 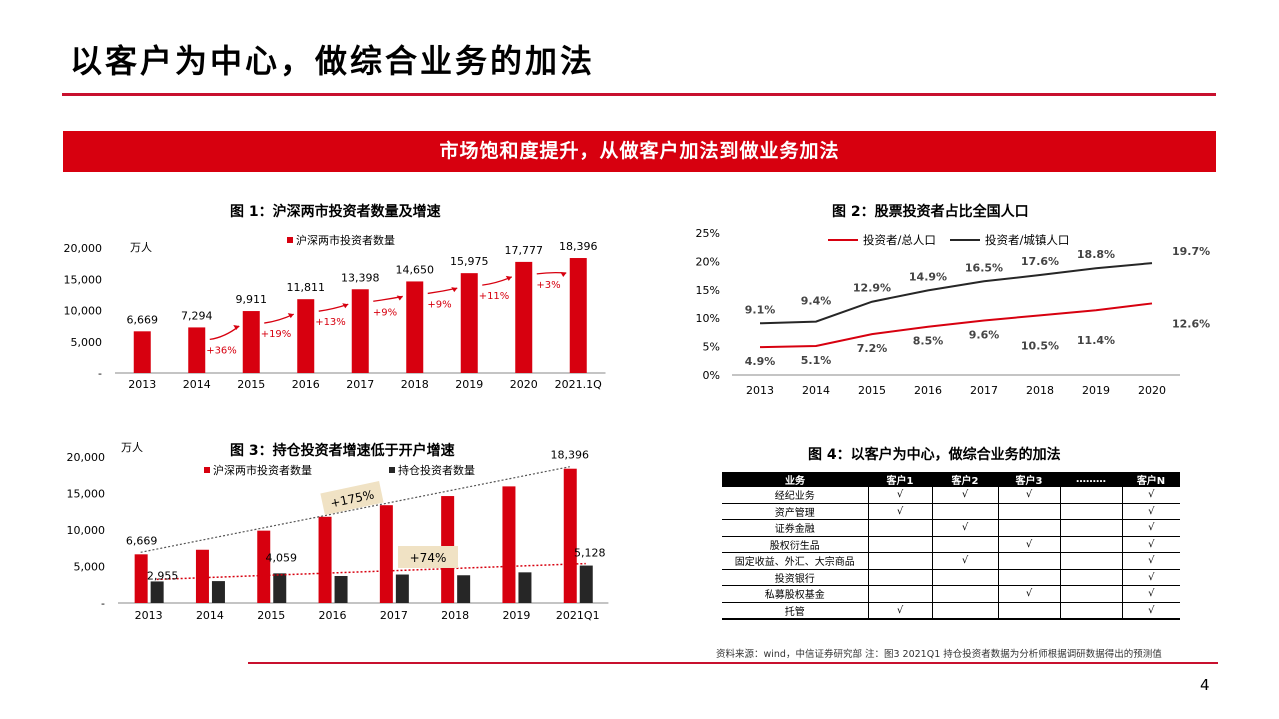 What do you see at coordinates (335, 212) in the screenshot?
I see `fig1-title: 图 1：沪深两市投资者数量及增速` at bounding box center [335, 212].